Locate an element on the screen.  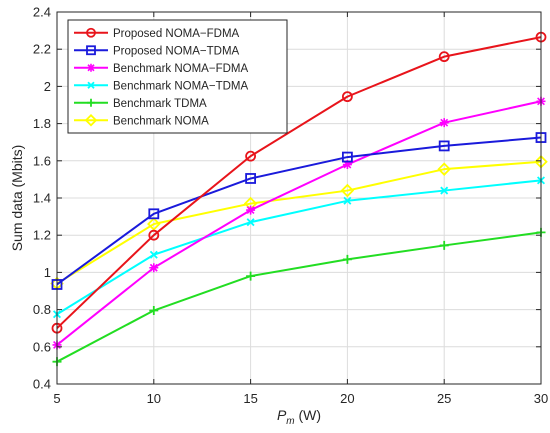
legend-label: Proposed NOMA−FDMA is located at coordinates (176, 34).